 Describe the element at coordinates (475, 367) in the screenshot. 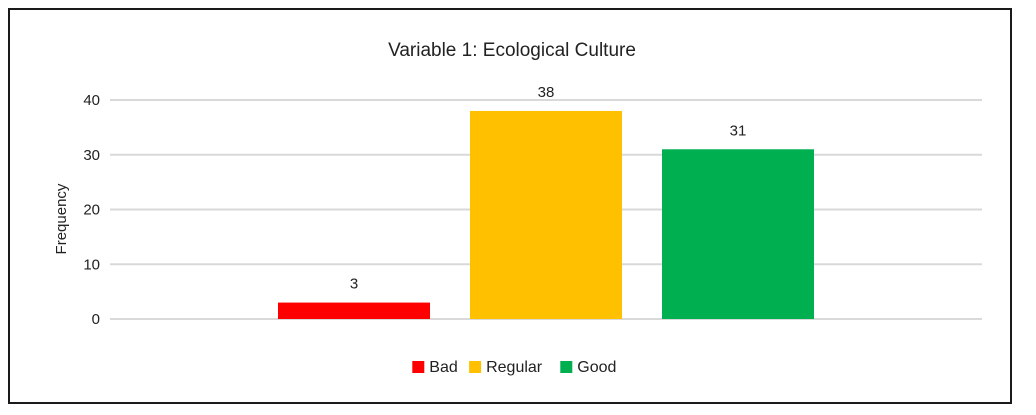

I see `legend-swatch-regular` at that location.